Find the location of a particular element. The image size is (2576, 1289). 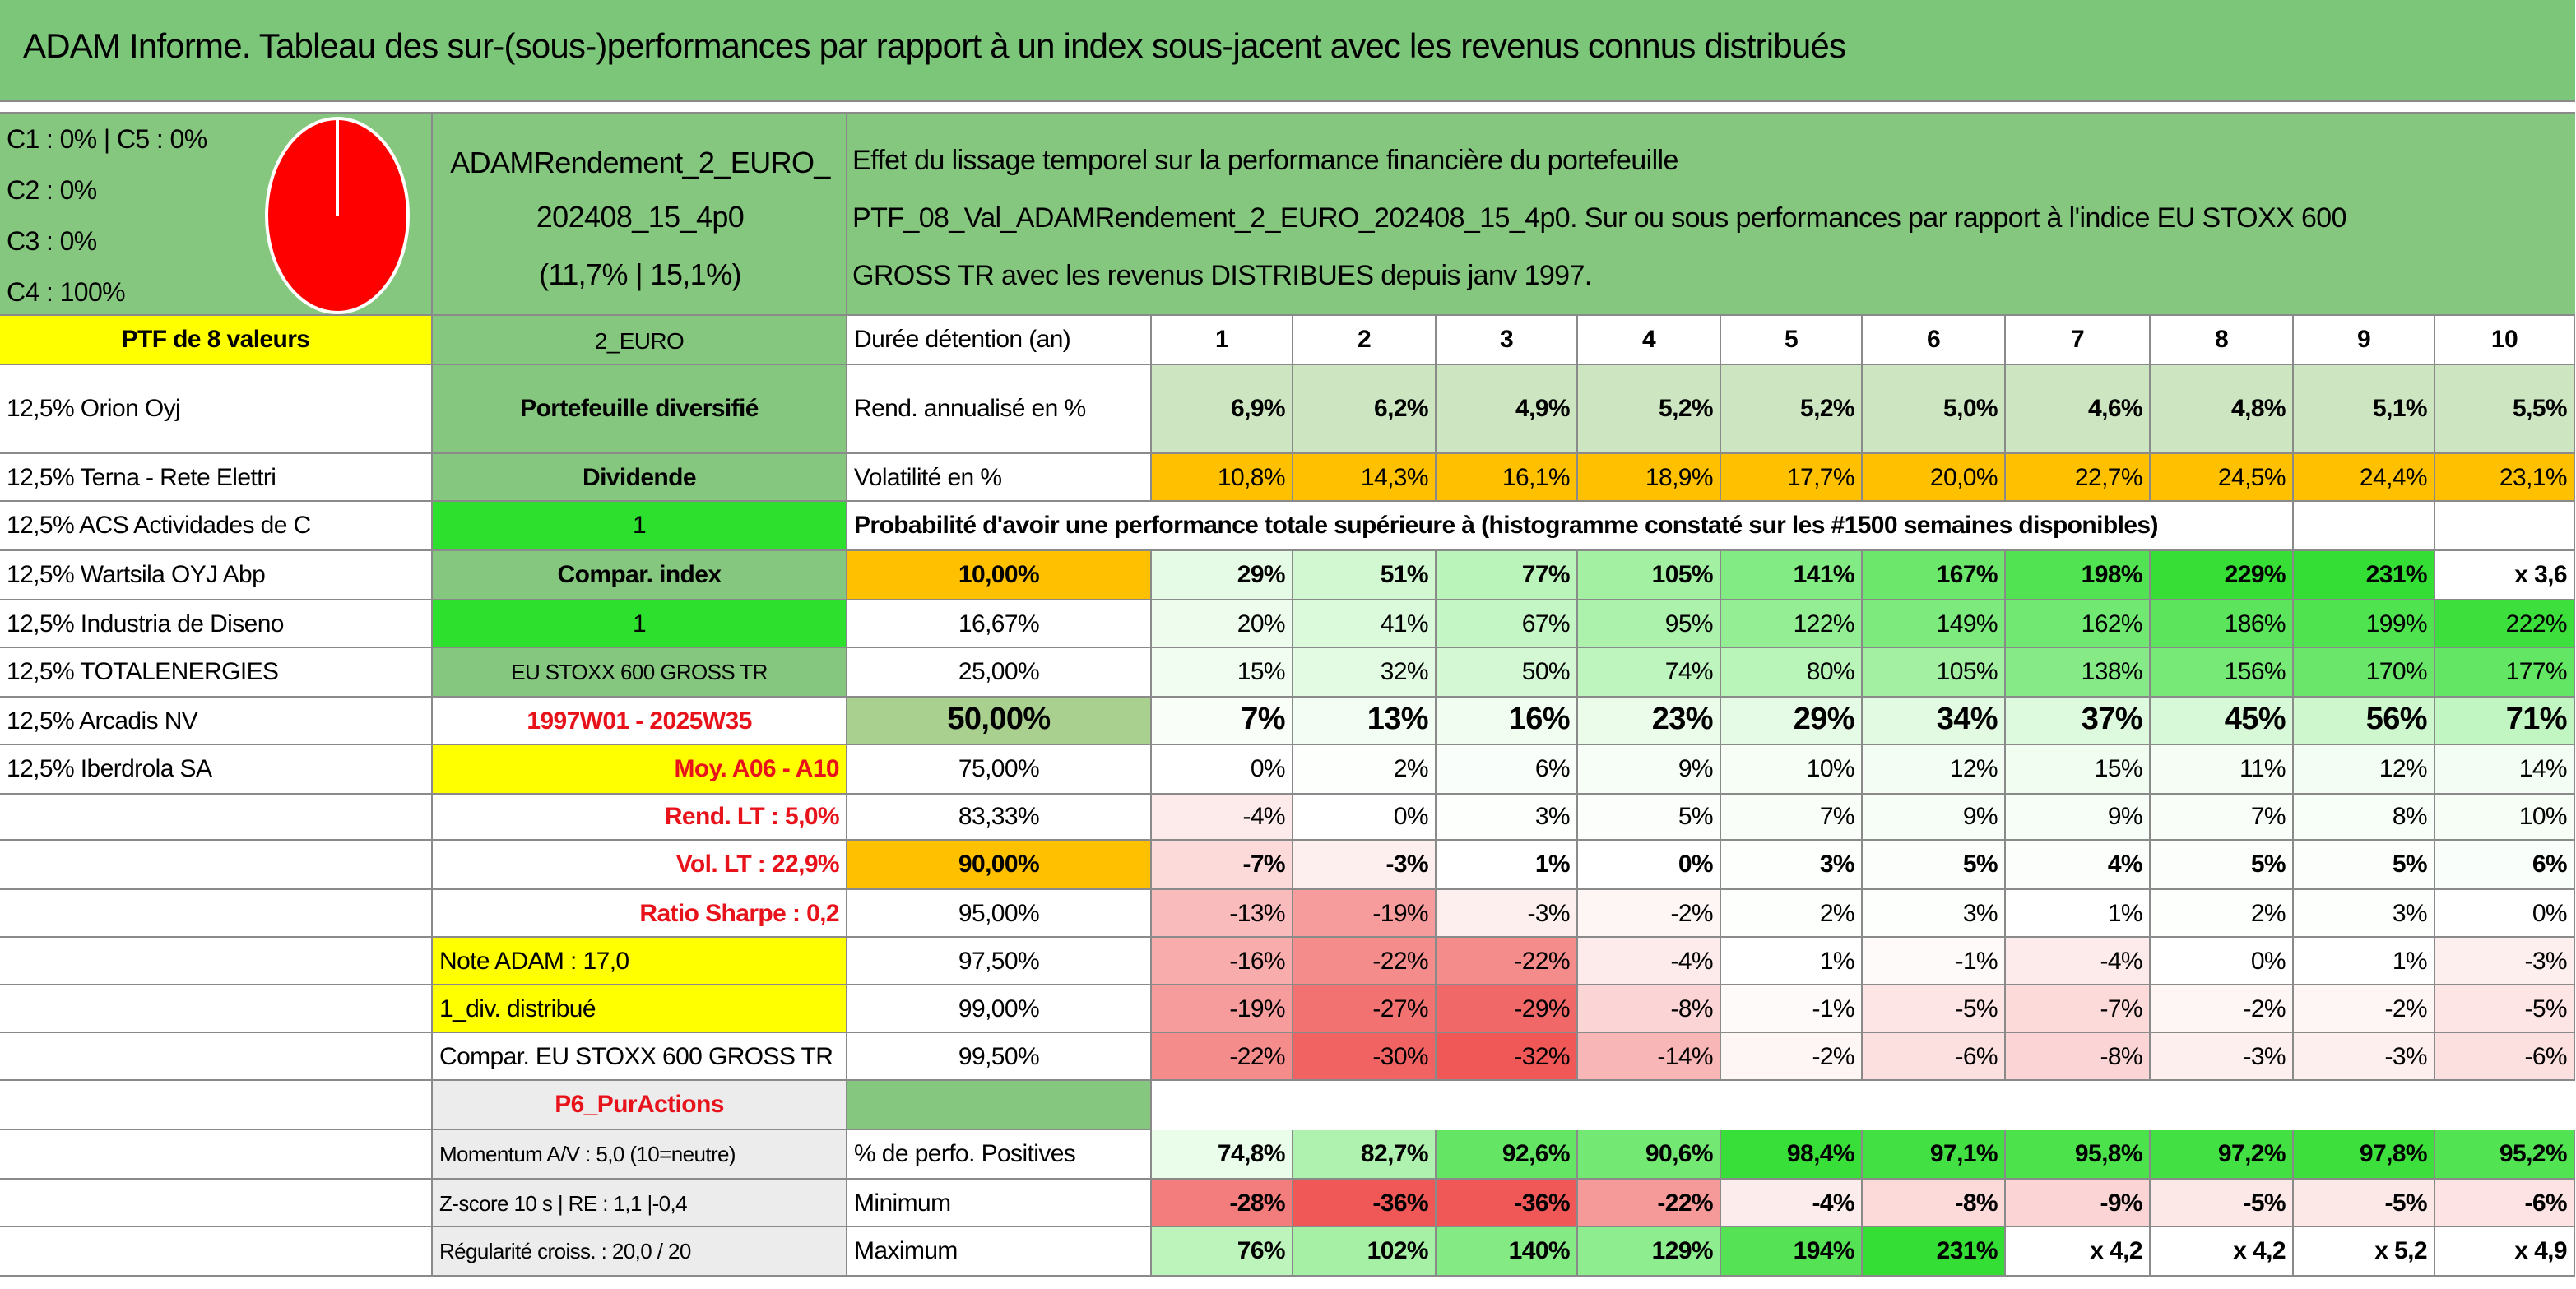

table-cell: 97,2% is located at coordinates (2223, 1155).